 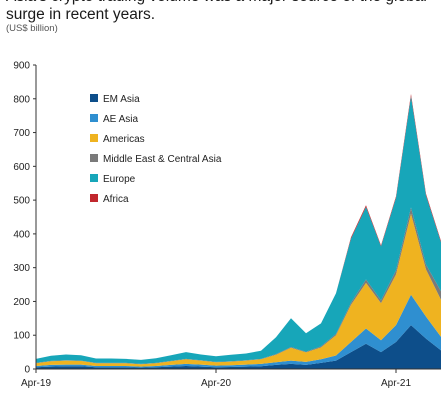 I want to click on y-tick-label: 600, so click(x=21, y=167).